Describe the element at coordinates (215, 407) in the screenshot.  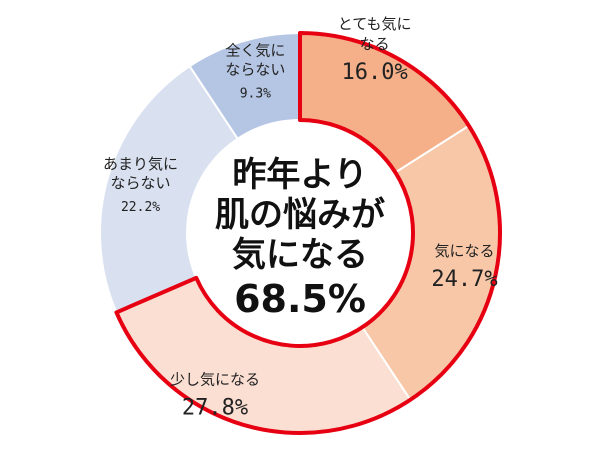
I see `slice-value: 27.8%` at that location.